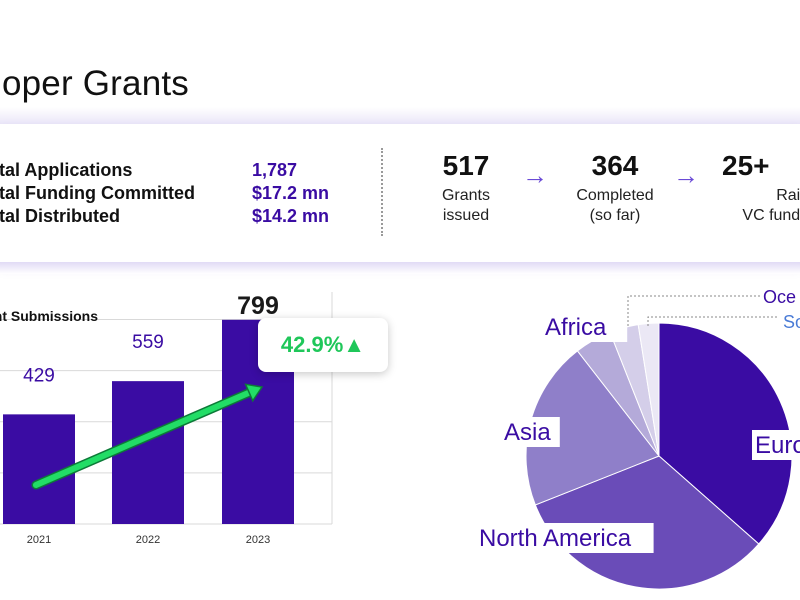 The height and width of the screenshot is (600, 800). I want to click on stats-shadow-band, so click(400, 268).